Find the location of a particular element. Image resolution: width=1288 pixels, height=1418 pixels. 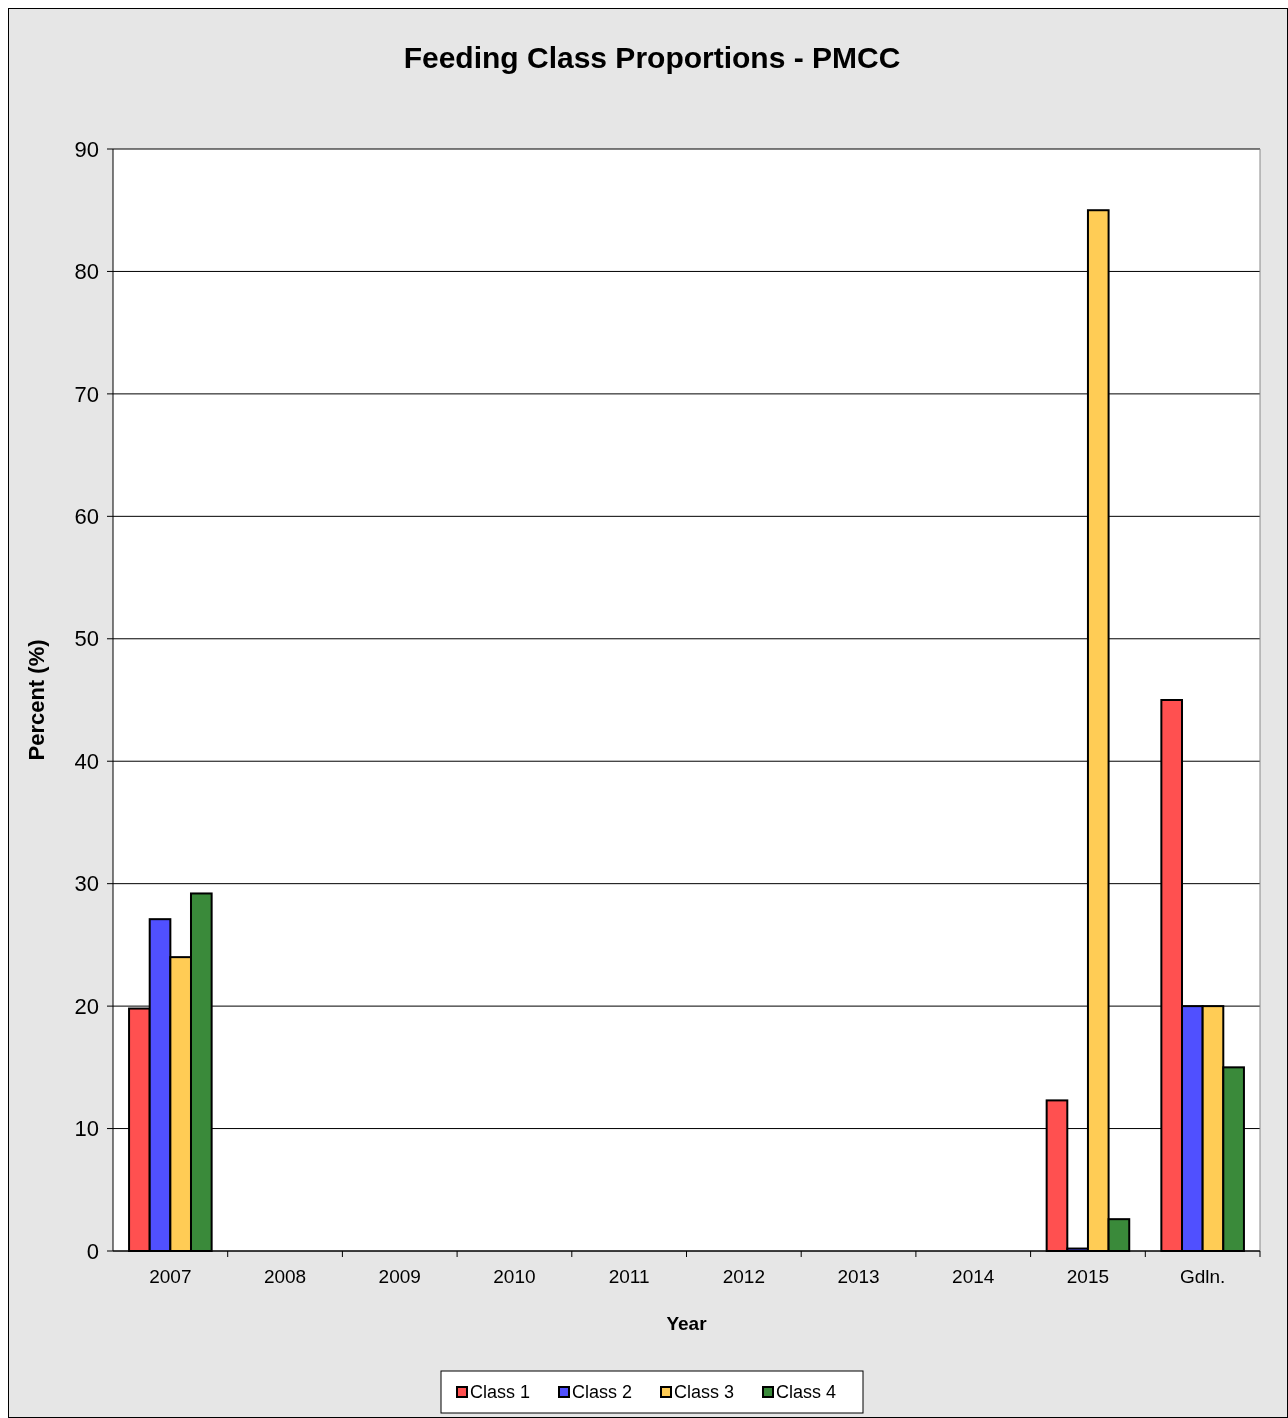

y-tick-label: 30 is located at coordinates (86, 884).